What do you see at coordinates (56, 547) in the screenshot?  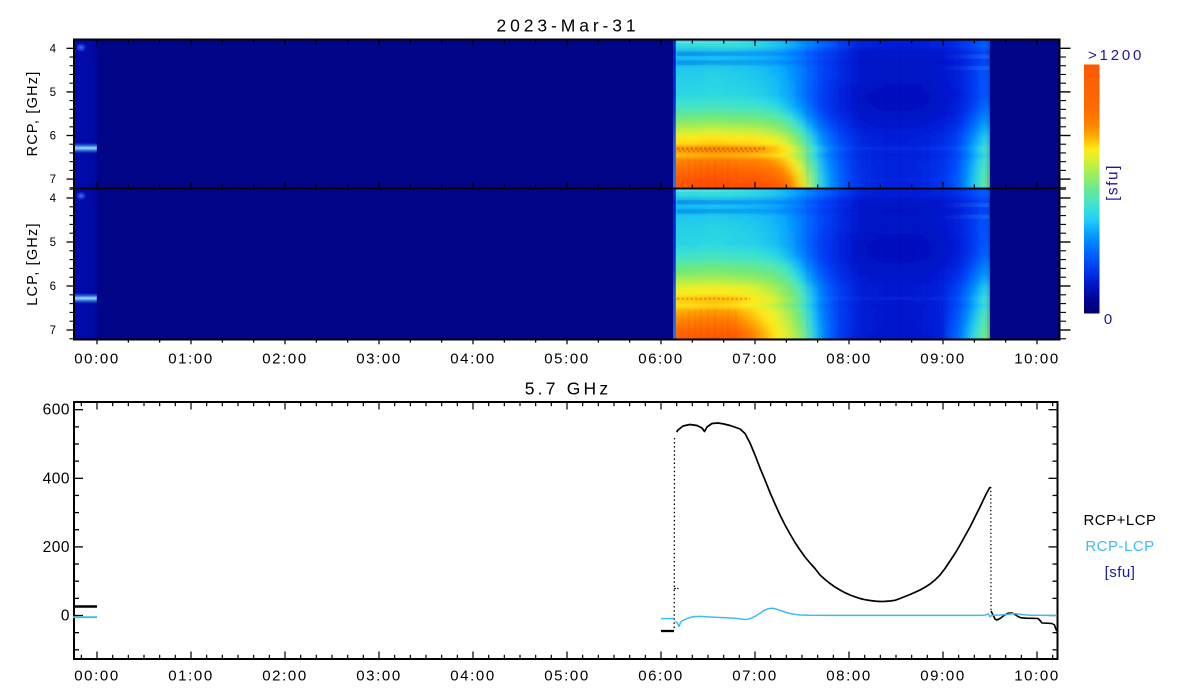 I see `svg-text: 200` at bounding box center [56, 547].